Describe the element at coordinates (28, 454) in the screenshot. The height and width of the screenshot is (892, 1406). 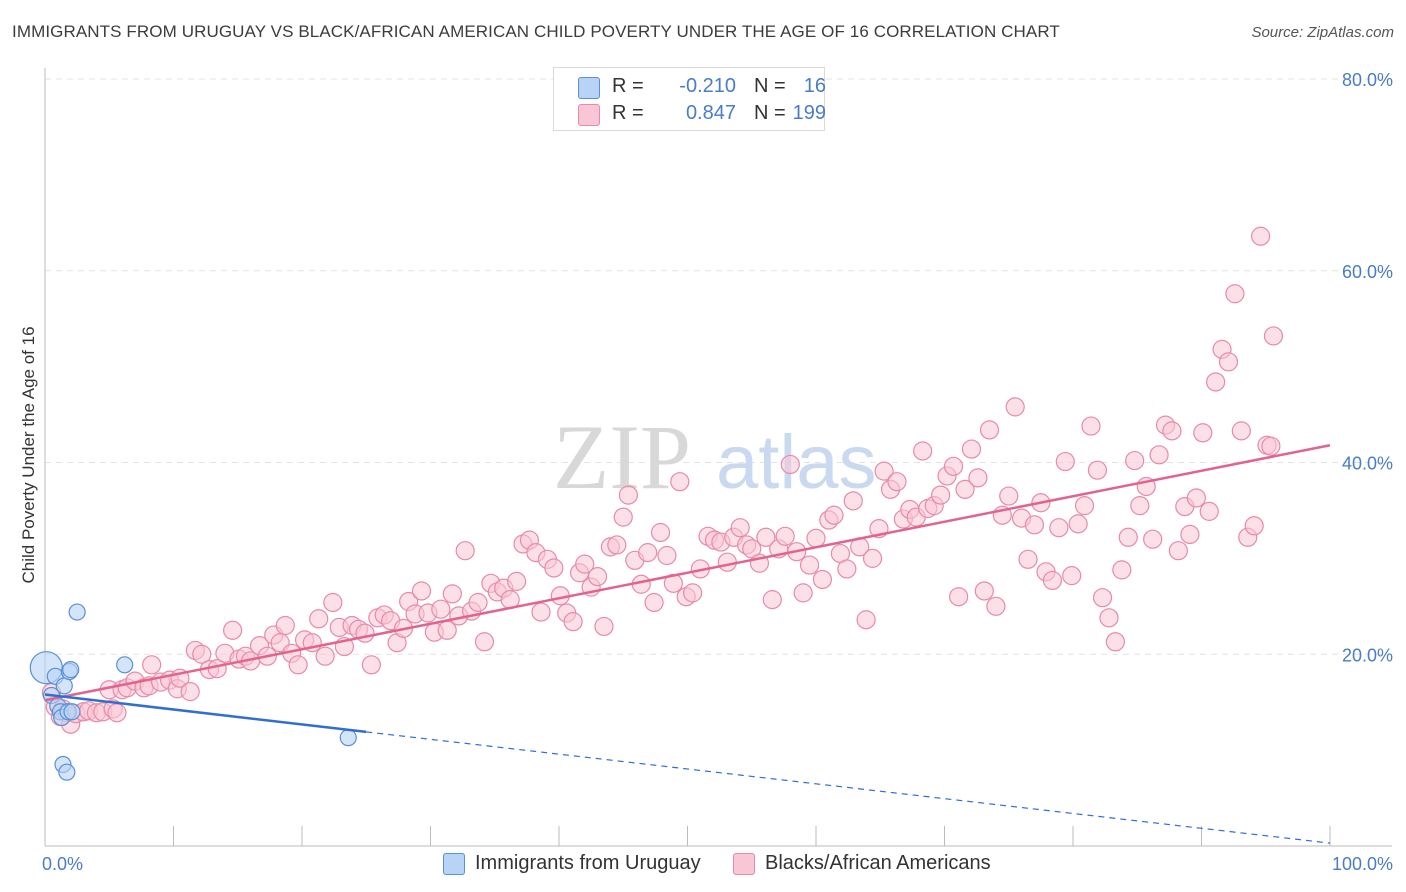
I see `y-axis-label: Child Poverty Under the Age of 16` at that location.